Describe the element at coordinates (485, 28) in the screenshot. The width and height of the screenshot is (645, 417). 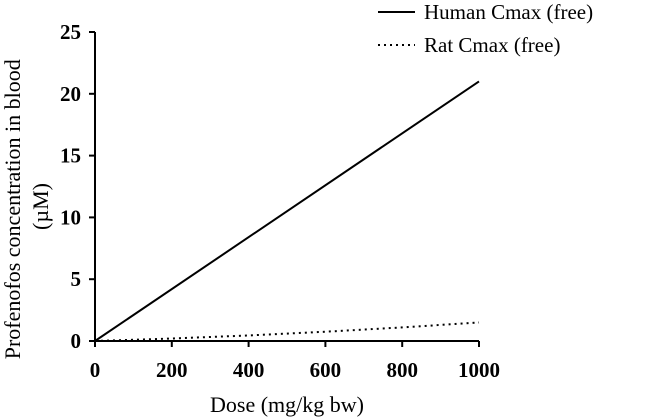
I see `legend: Human Cmax (free) Rat Cmax (free)` at that location.